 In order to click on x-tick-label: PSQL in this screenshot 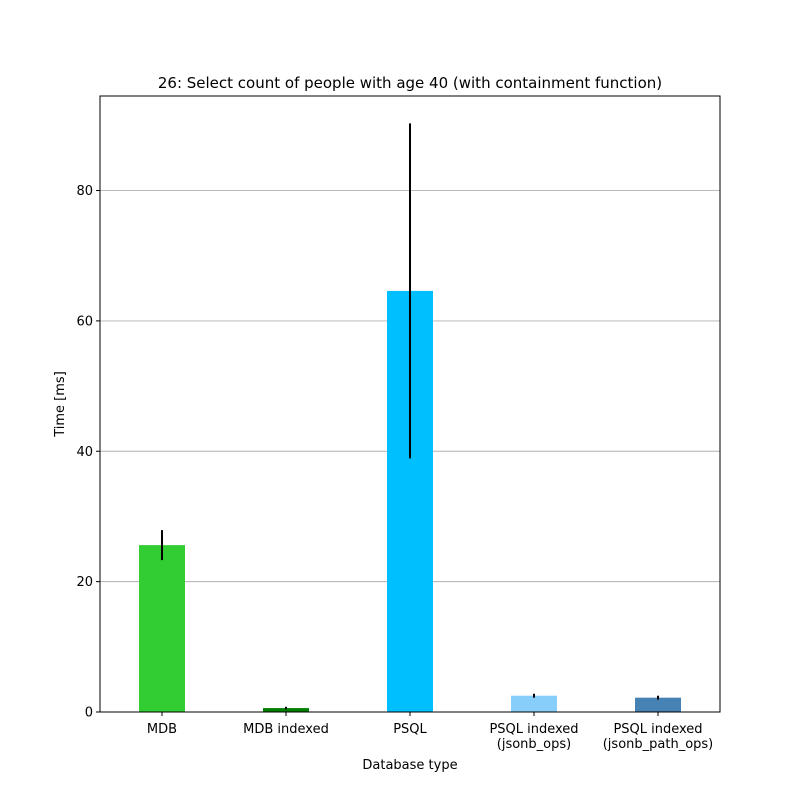, I will do `click(410, 729)`.